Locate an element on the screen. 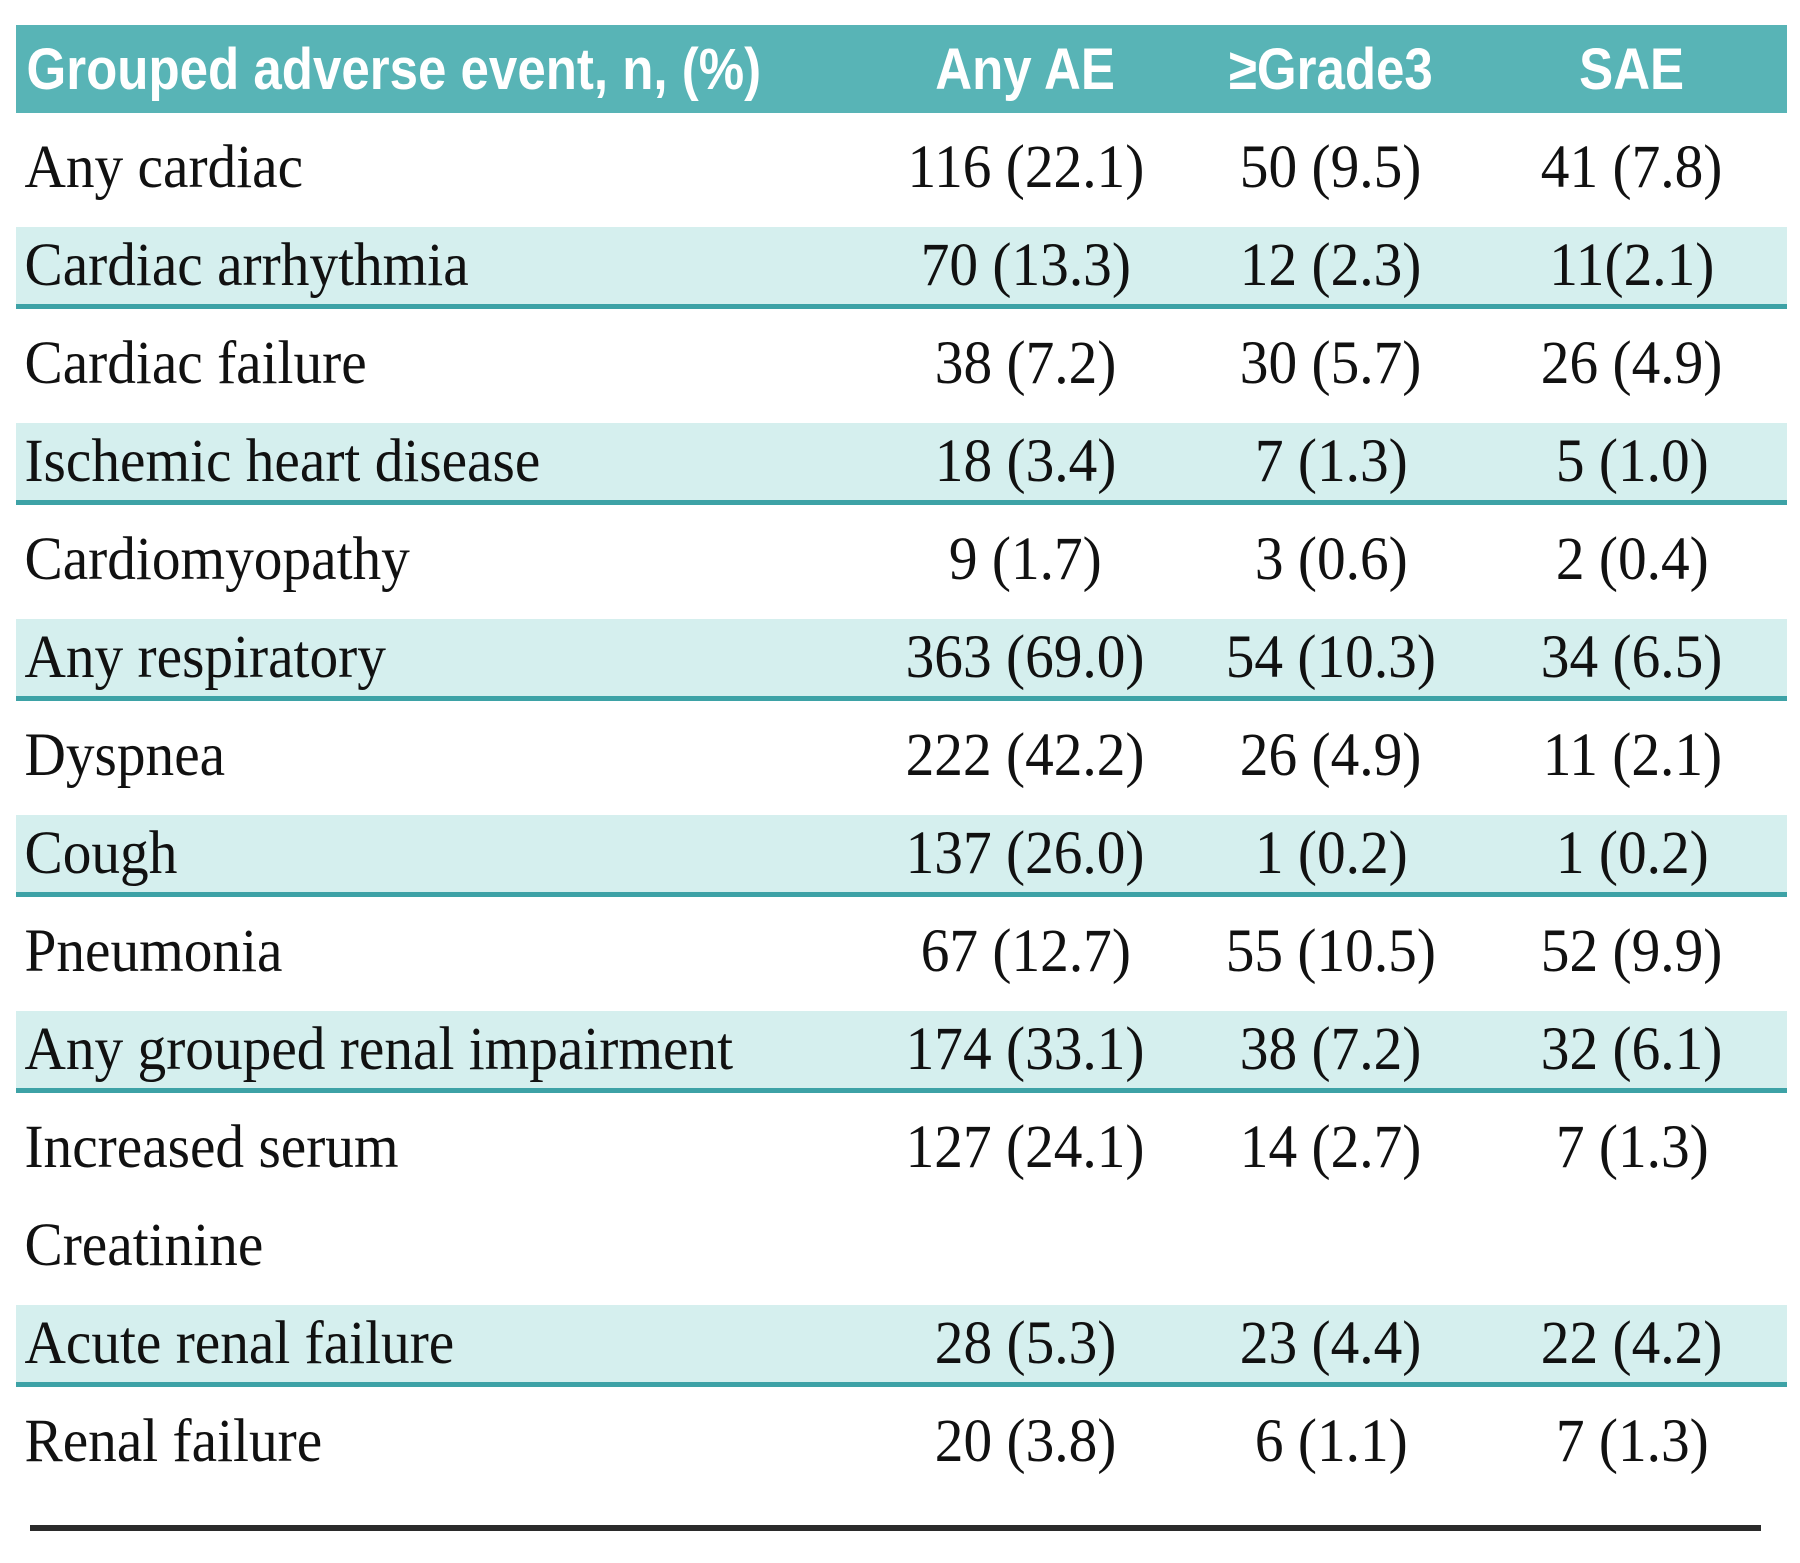 Image resolution: width=1800 pixels, height=1563 pixels. row-value: 34 (6.5) is located at coordinates (1632, 652).